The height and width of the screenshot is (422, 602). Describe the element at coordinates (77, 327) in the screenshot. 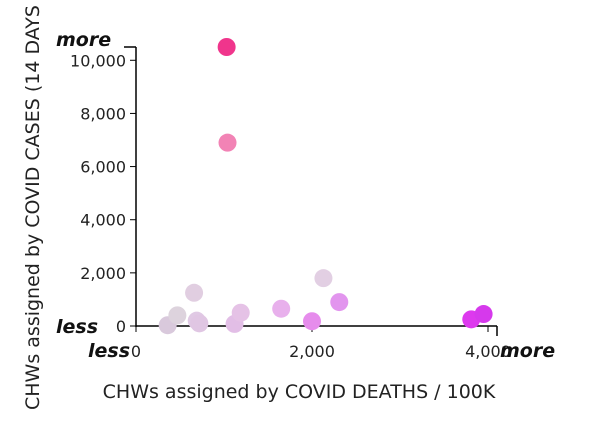

I see `y-low-label: less` at that location.